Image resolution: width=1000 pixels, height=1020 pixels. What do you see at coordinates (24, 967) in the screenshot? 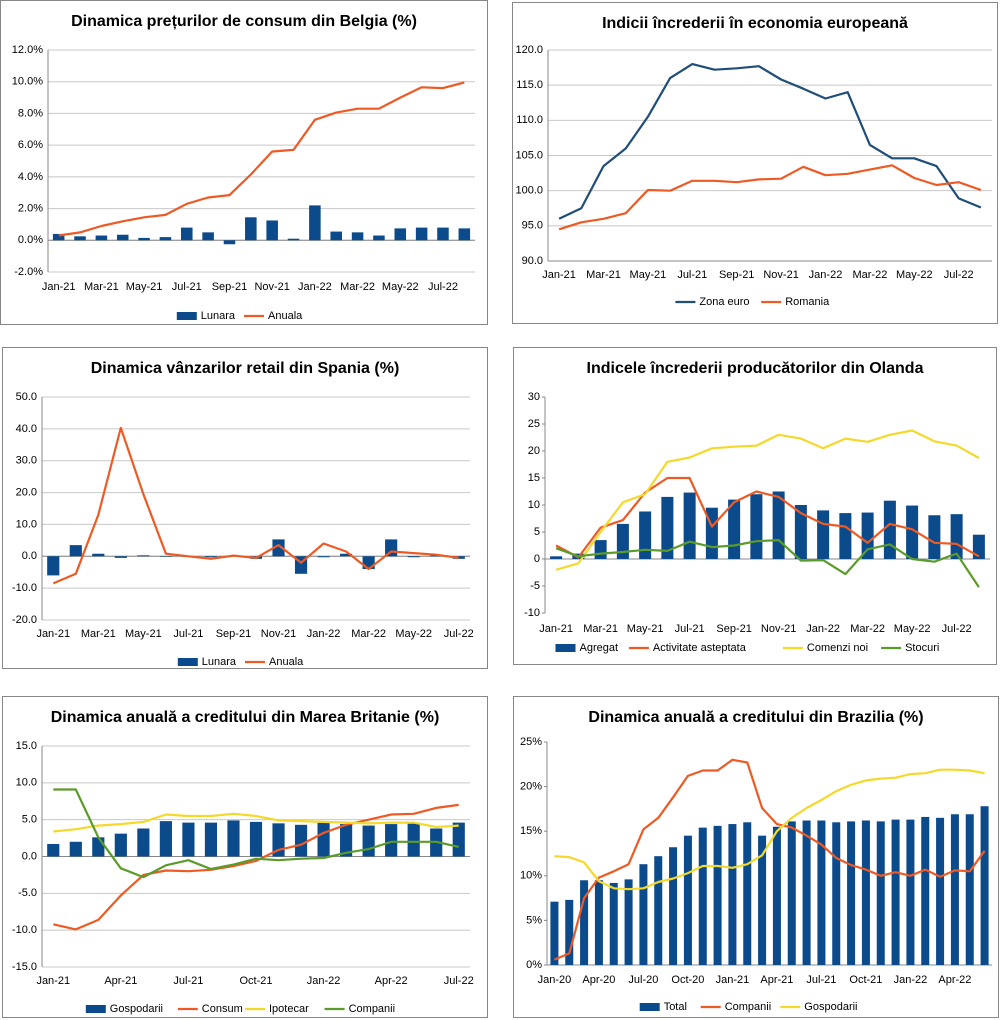
I see `y-tick-label: -15.0` at bounding box center [24, 967].